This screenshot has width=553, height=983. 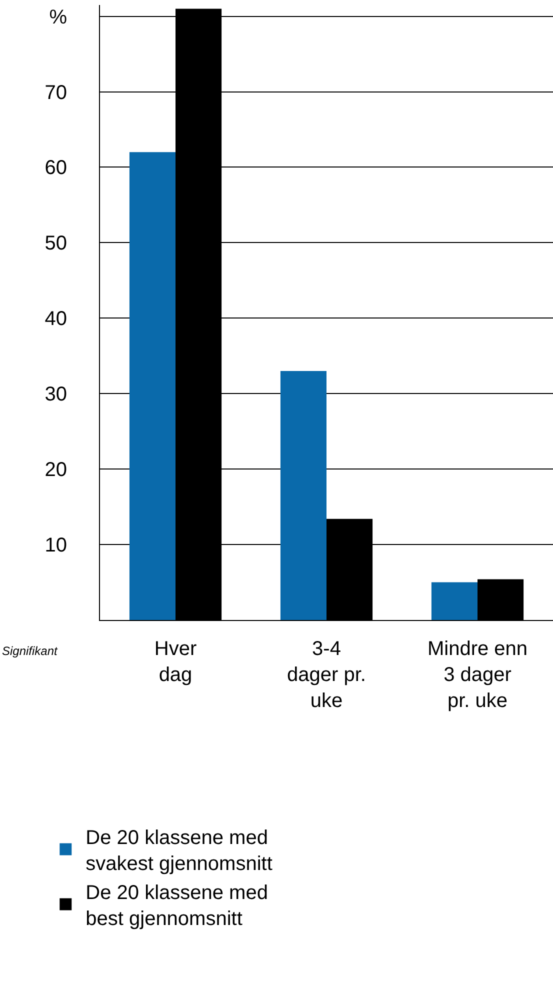 What do you see at coordinates (326, 675) in the screenshot?
I see `x-tick-label: 3-4 dager pr. uke` at bounding box center [326, 675].